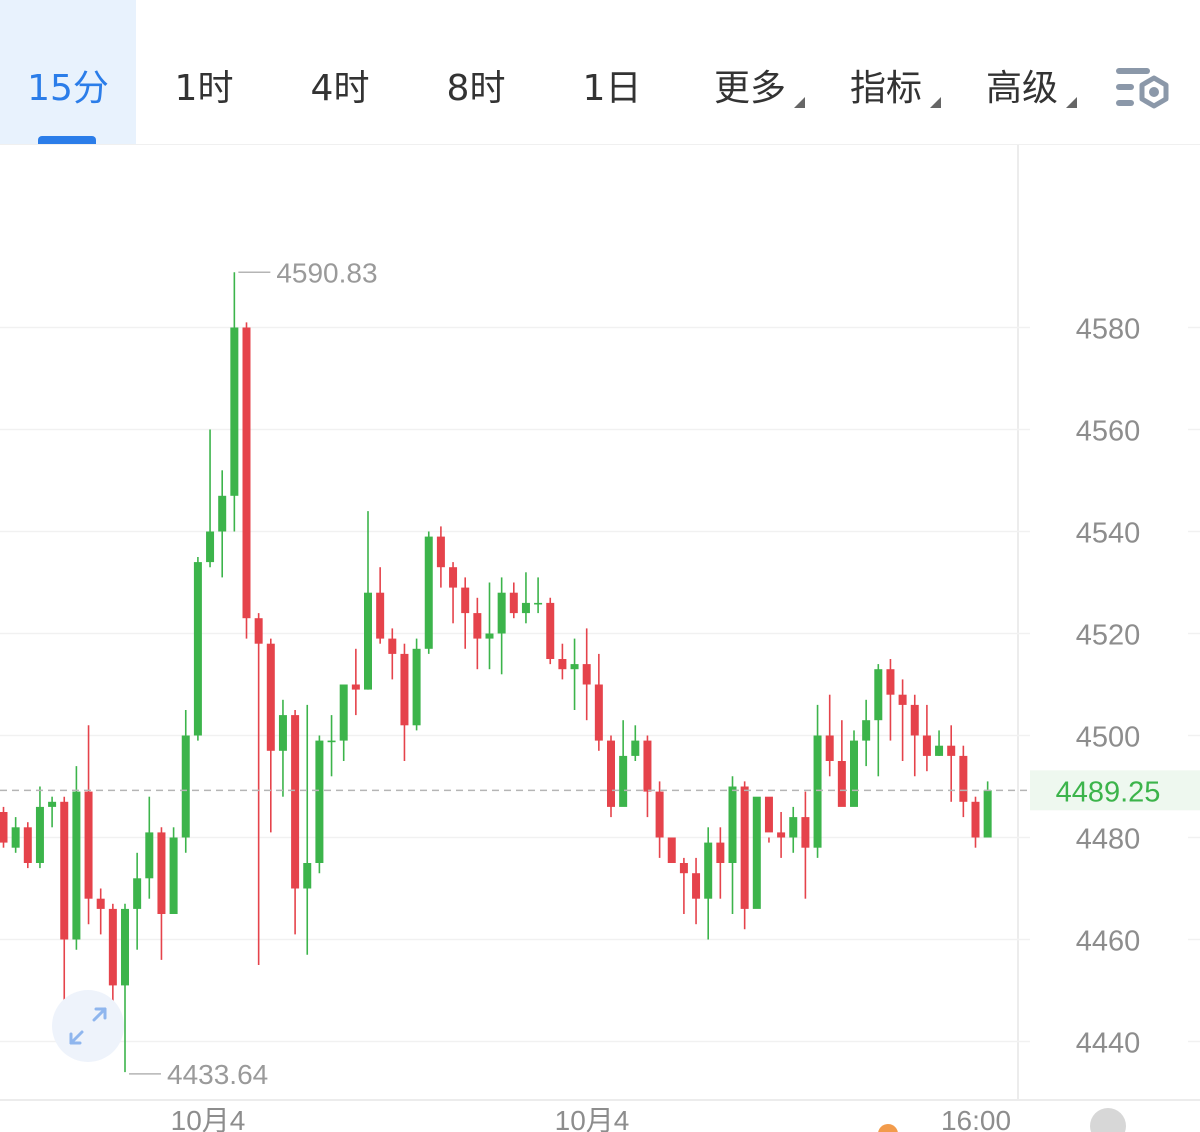 Image resolution: width=1200 pixels, height=1132 pixels. Describe the element at coordinates (799, 102) in the screenshot. I see `caret-down-icon` at that location.